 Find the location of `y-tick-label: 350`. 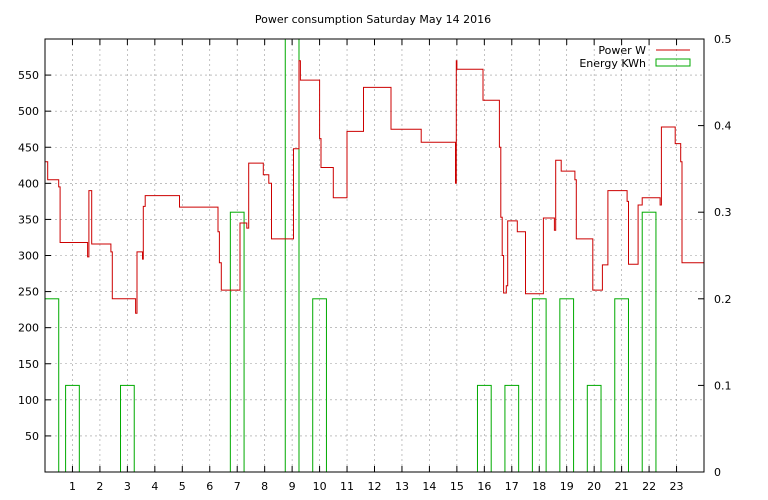

y-tick-label: 350 is located at coordinates (28, 219).